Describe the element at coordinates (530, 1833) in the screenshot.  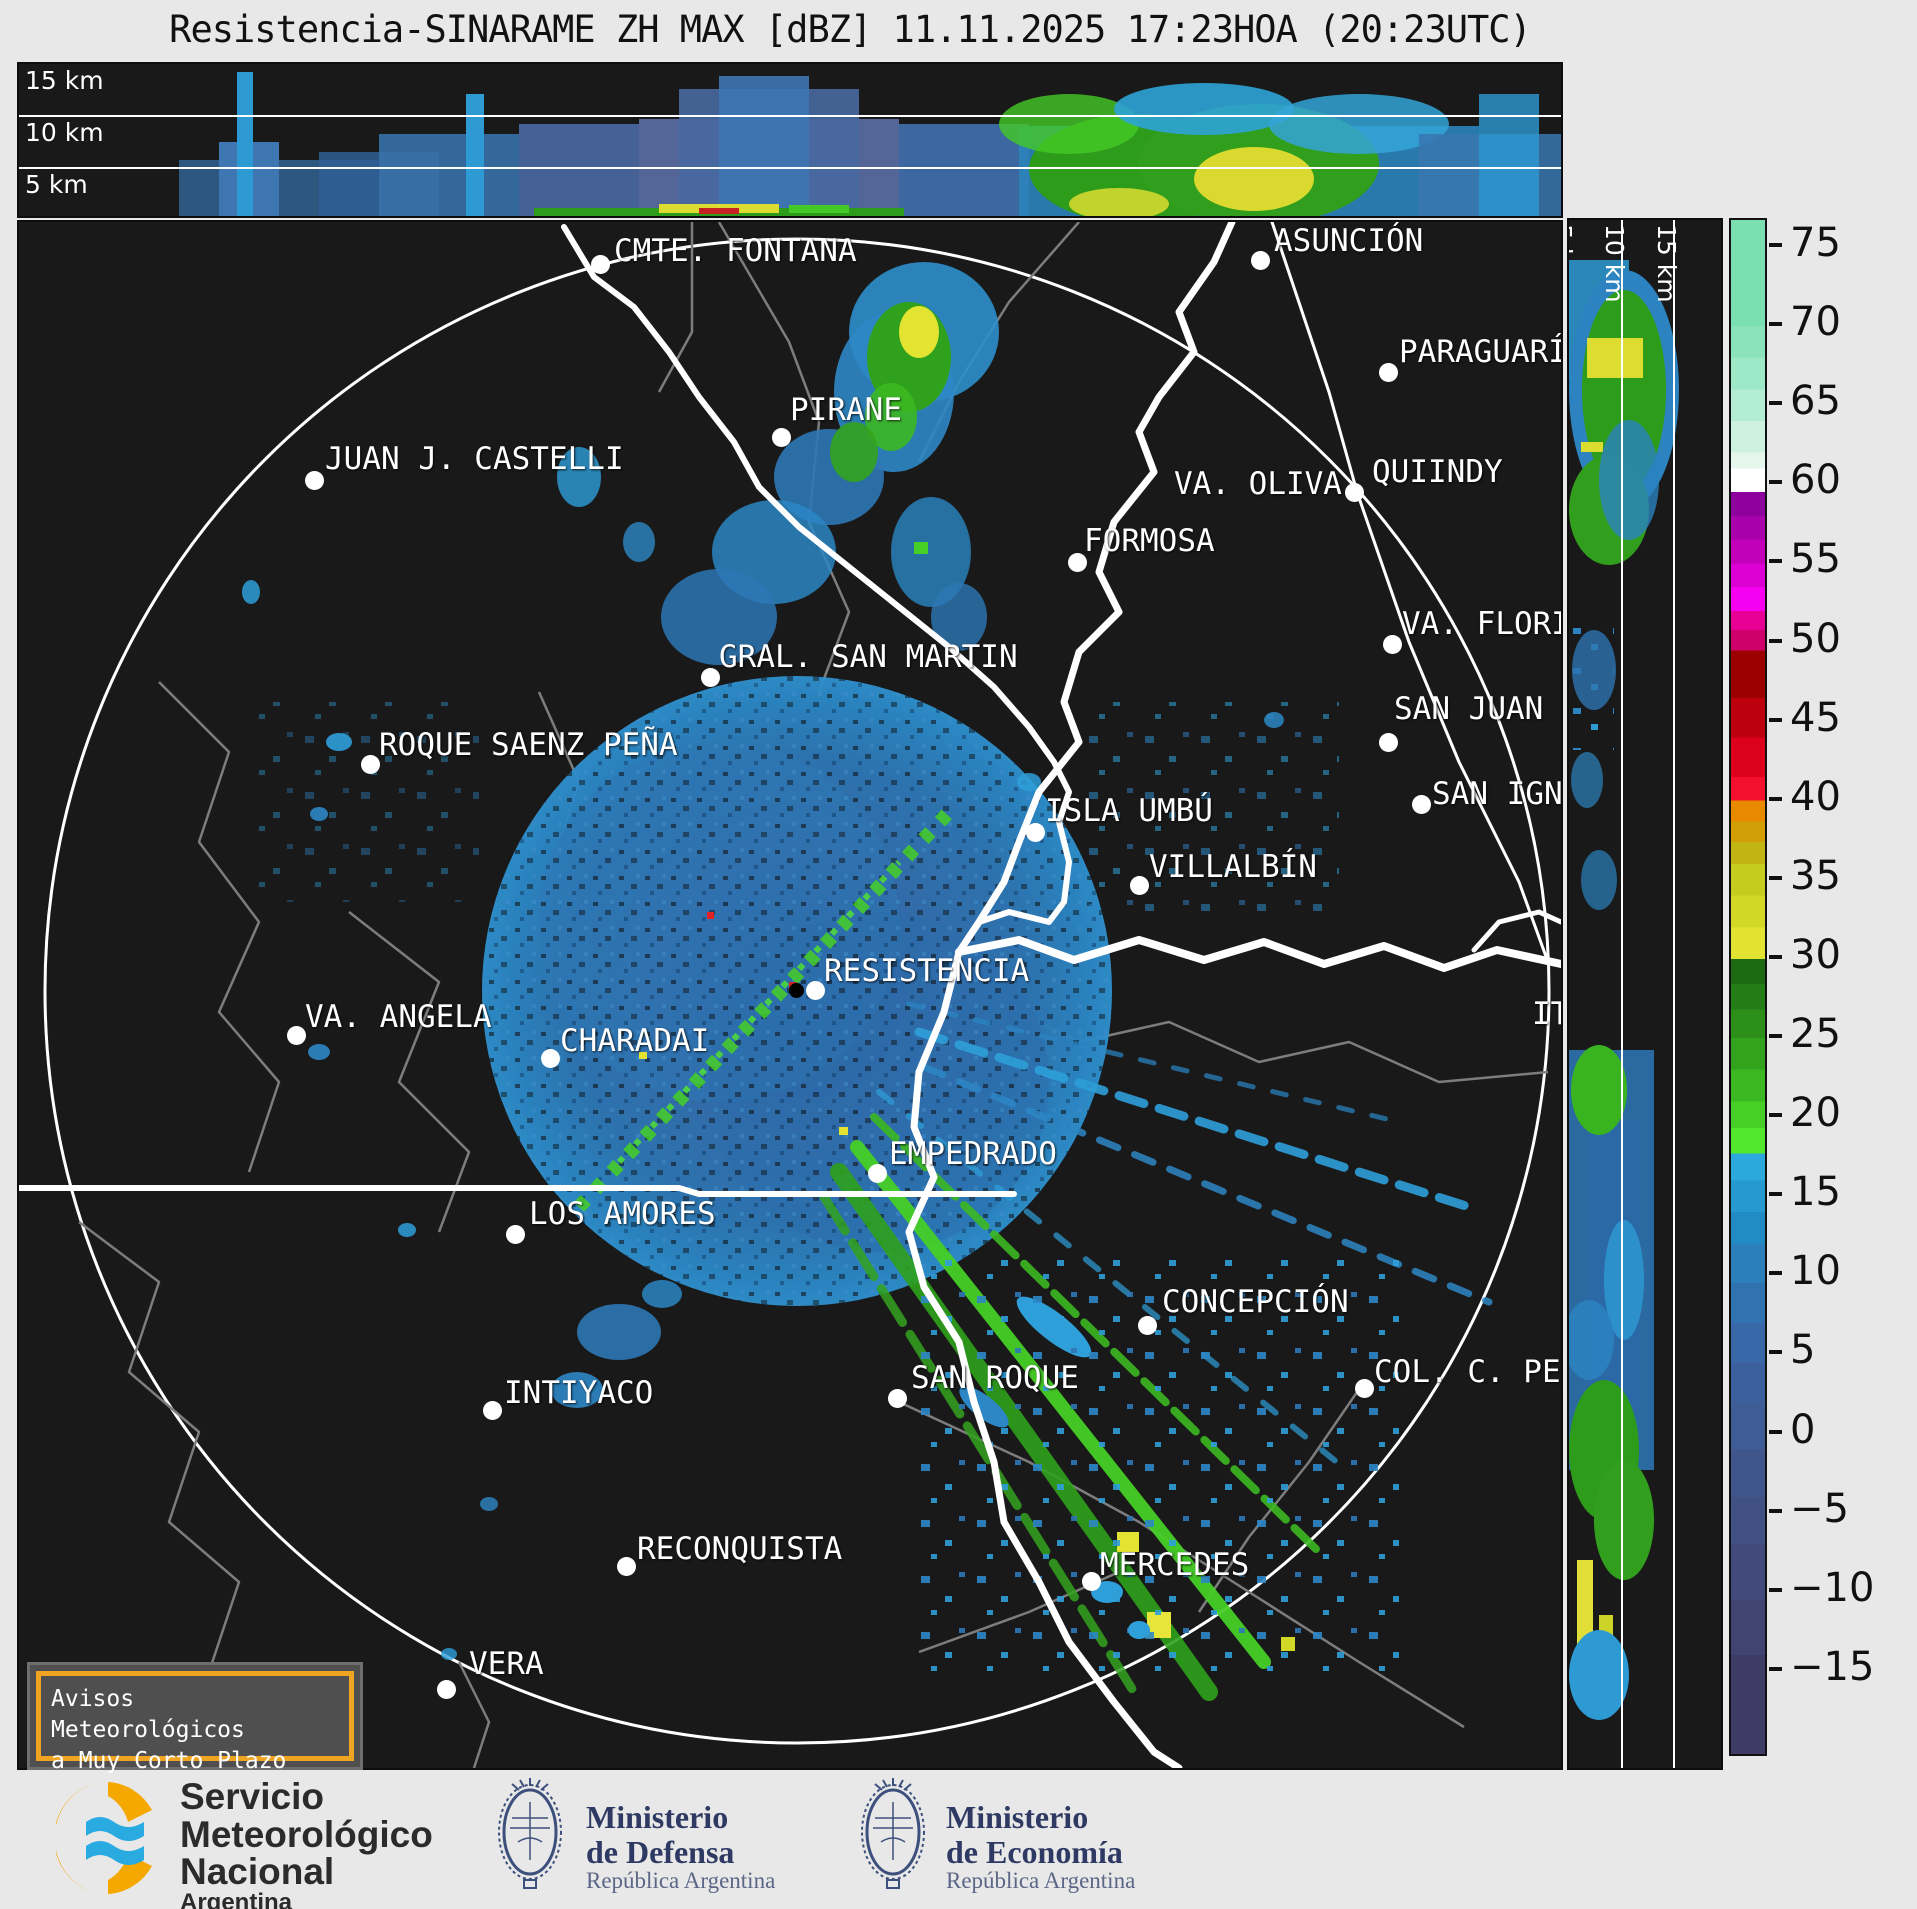
I see `defensa-coat-of-arms` at that location.